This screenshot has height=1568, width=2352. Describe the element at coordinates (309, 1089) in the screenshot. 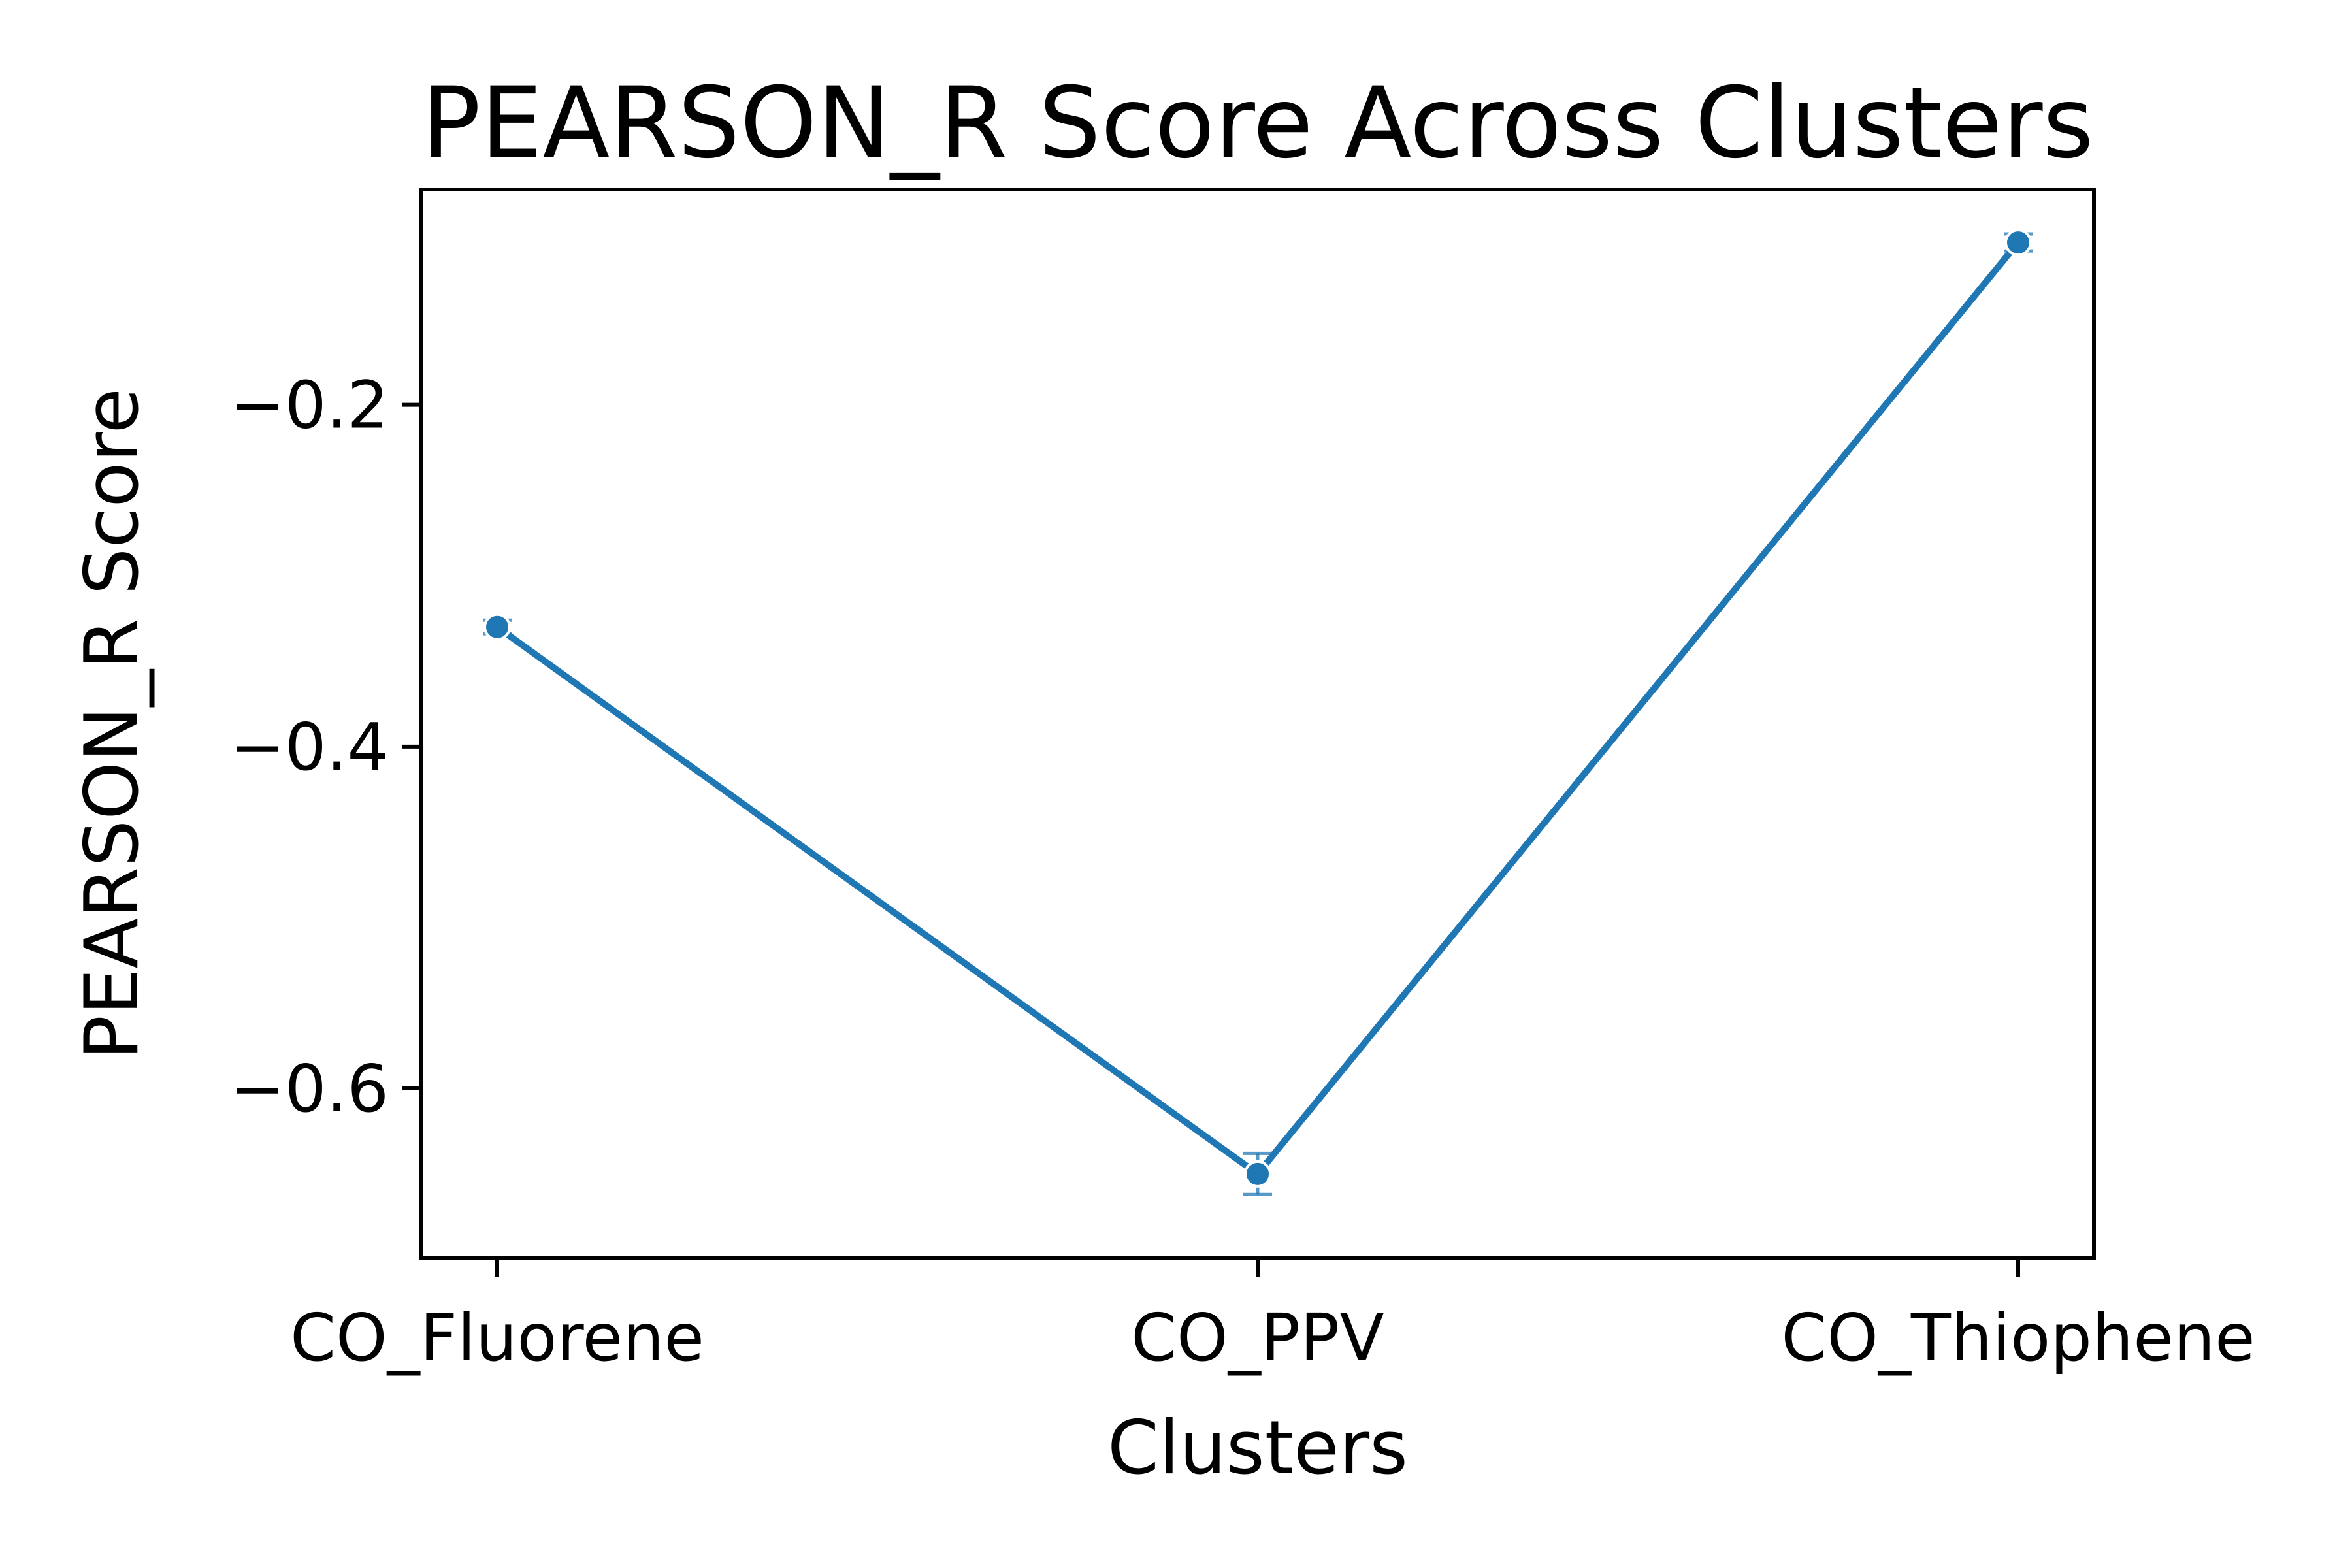

I see `y-tick-label: −0.6` at that location.